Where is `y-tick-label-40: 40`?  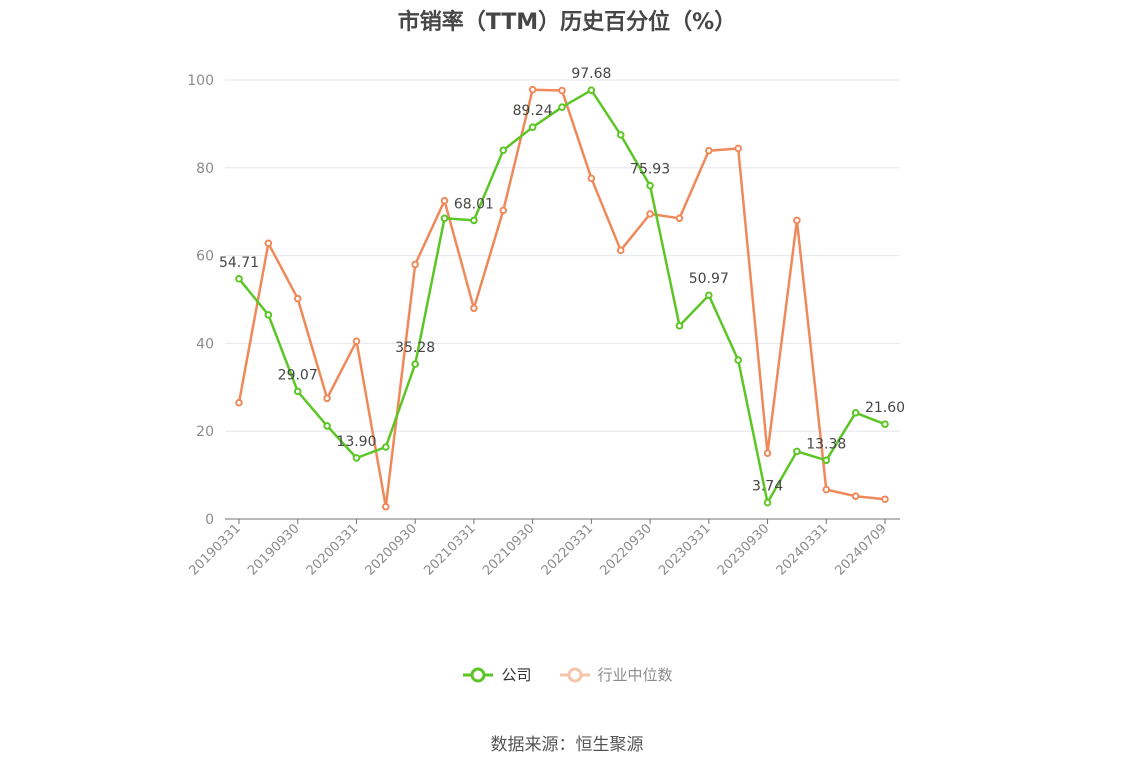
y-tick-label-40: 40 is located at coordinates (205, 344).